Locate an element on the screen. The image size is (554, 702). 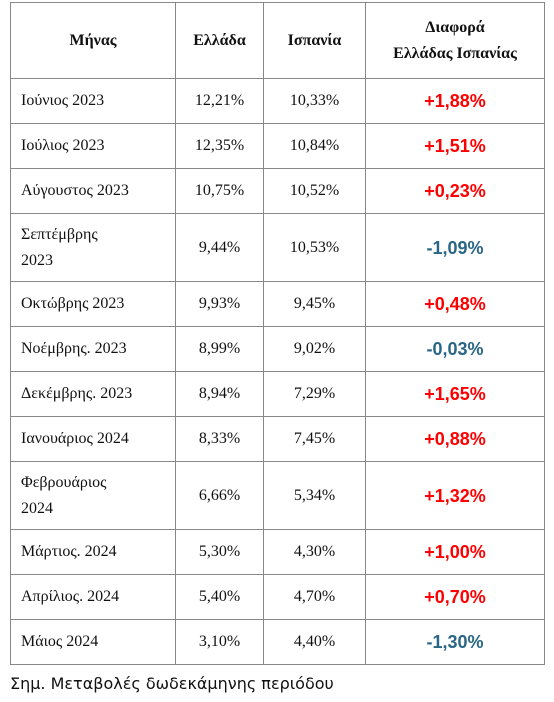
month-cell: Μάιος 2024 is located at coordinates (93, 642).